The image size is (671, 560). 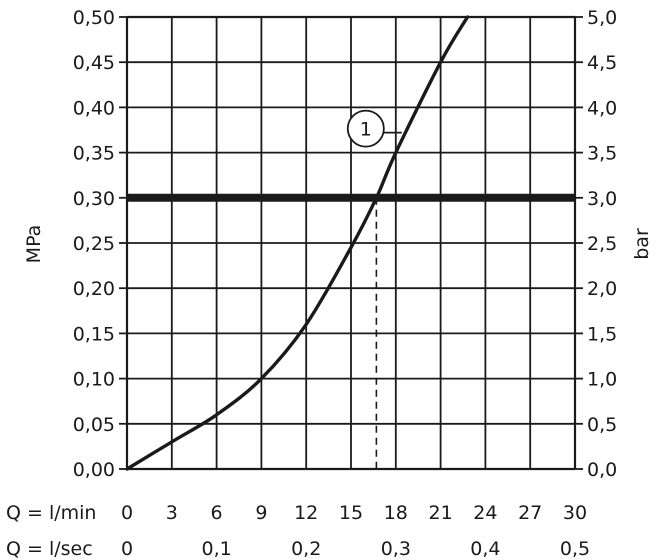 I want to click on y-tick-label-right: 3,5, so click(x=602, y=154).